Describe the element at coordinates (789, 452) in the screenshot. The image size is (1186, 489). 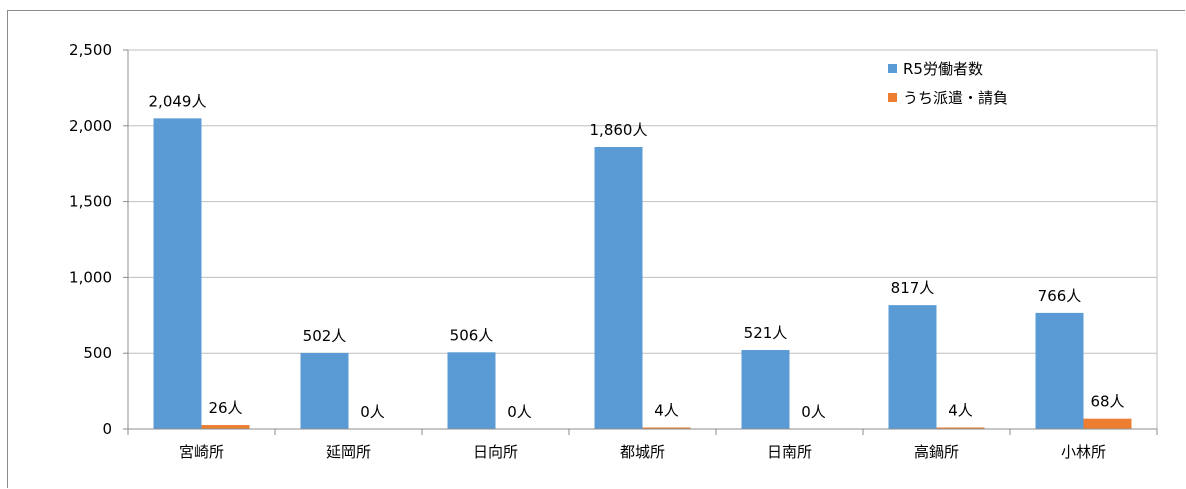
I see `x-tick-label: 日南所` at that location.